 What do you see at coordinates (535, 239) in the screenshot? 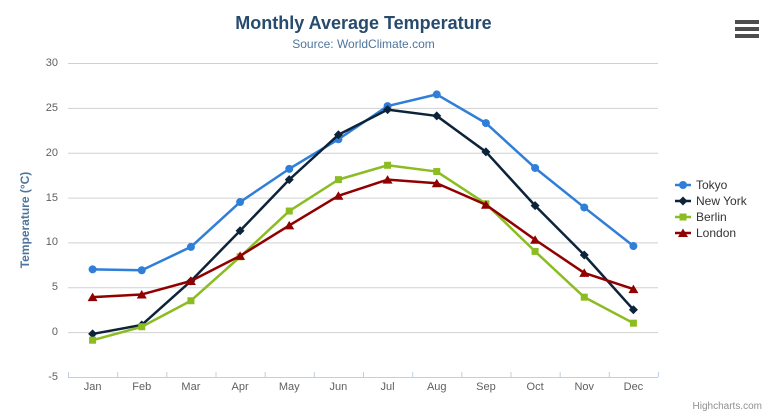
I see `point-london-oct` at bounding box center [535, 239].